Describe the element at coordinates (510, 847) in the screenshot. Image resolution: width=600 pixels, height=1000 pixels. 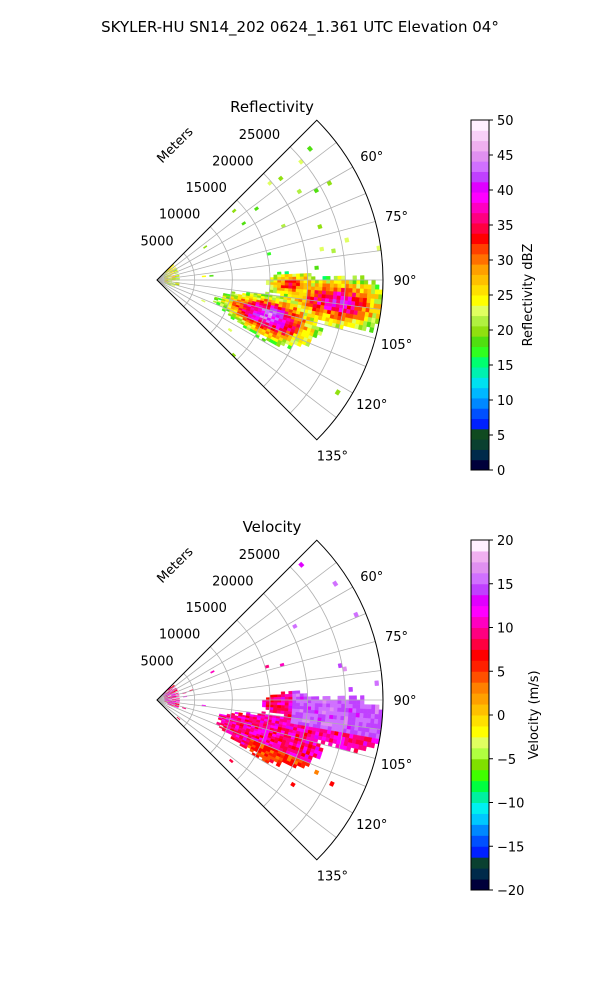
I see `velocity-colorbar-tick-label: −15` at that location.